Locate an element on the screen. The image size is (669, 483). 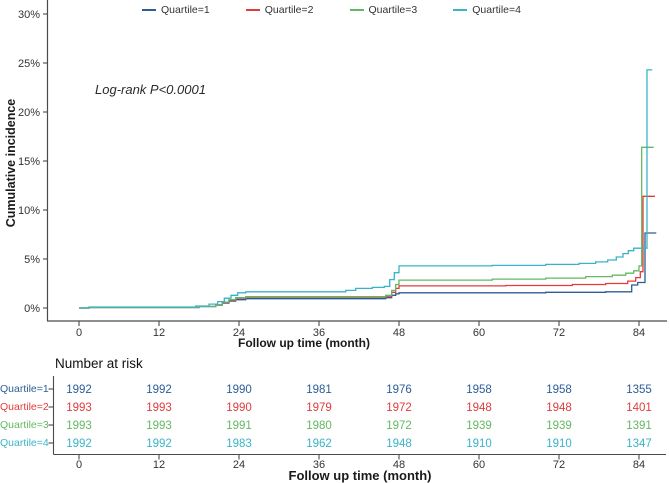
legend-label: Quartile=4 is located at coordinates (496, 10).